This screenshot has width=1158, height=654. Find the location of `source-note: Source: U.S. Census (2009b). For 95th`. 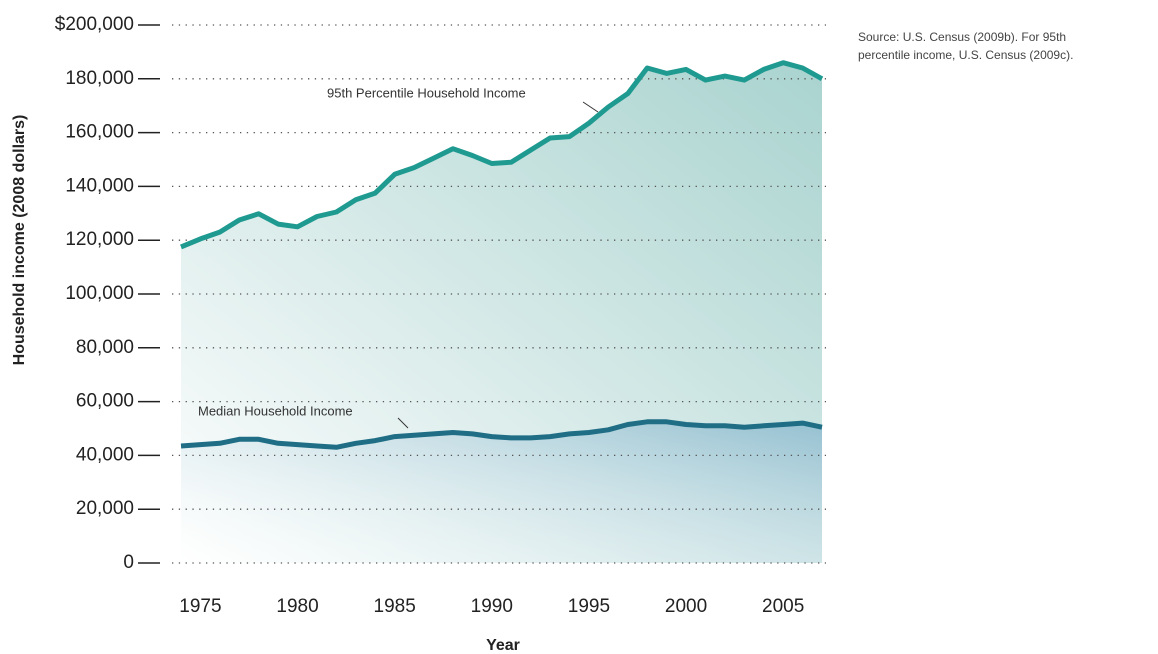

source-note: Source: U.S. Census (2009b). For 95th is located at coordinates (962, 37).